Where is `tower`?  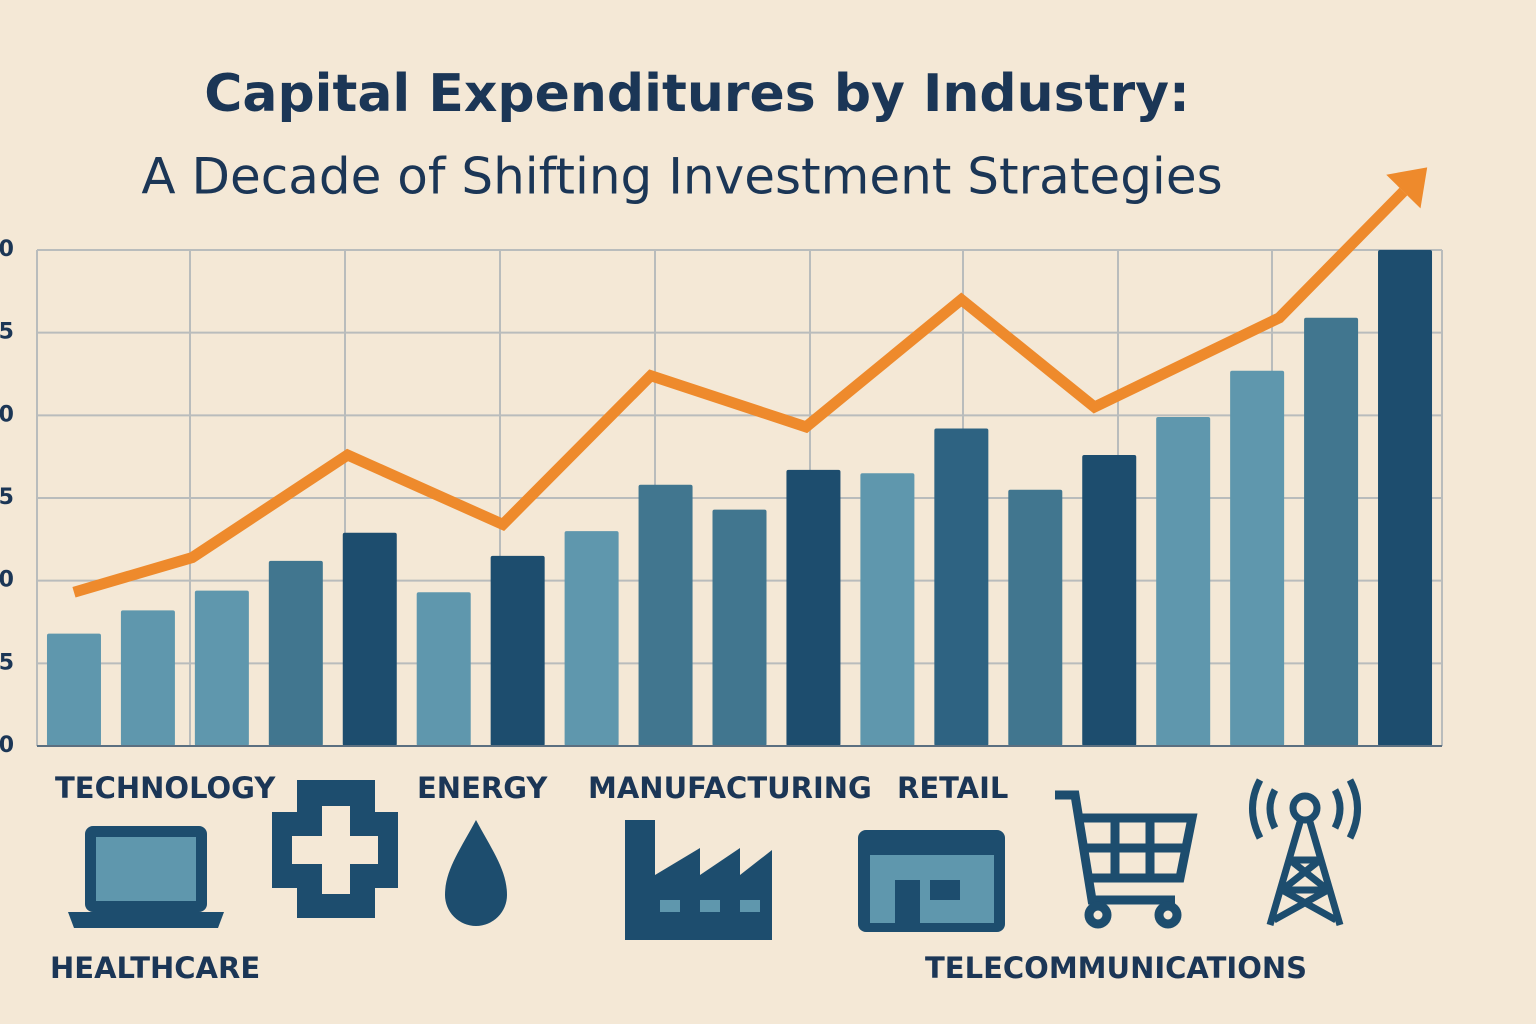 tower is located at coordinates (1305, 852).